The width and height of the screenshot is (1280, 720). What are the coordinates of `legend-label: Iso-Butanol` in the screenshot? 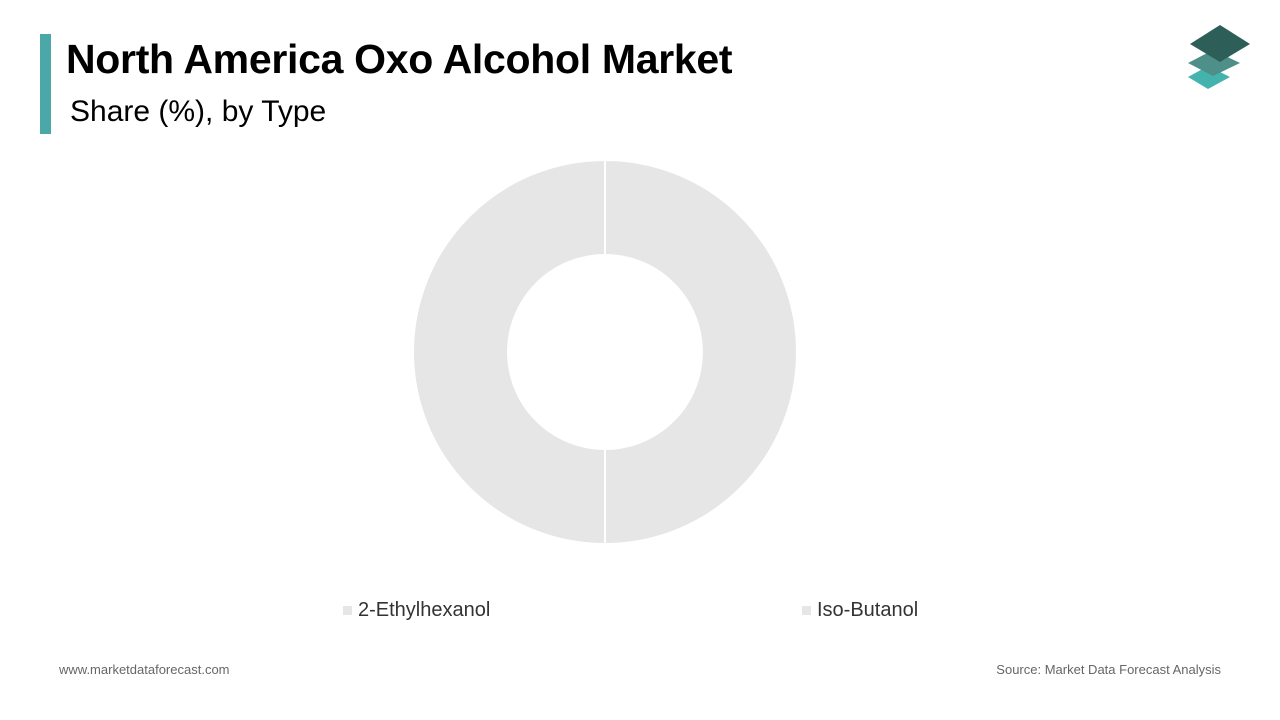 It's located at (868, 609).